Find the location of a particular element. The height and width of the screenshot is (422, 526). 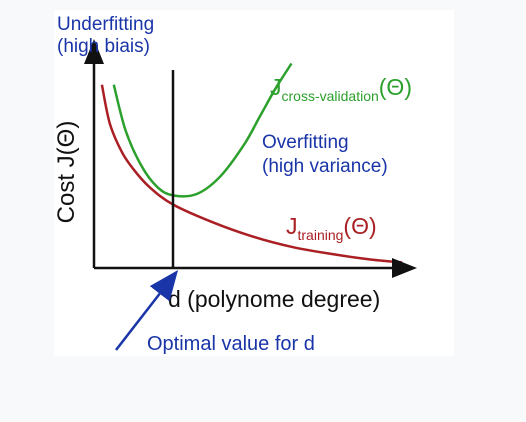

cv-label-sub: cross-validation is located at coordinates (330, 96).